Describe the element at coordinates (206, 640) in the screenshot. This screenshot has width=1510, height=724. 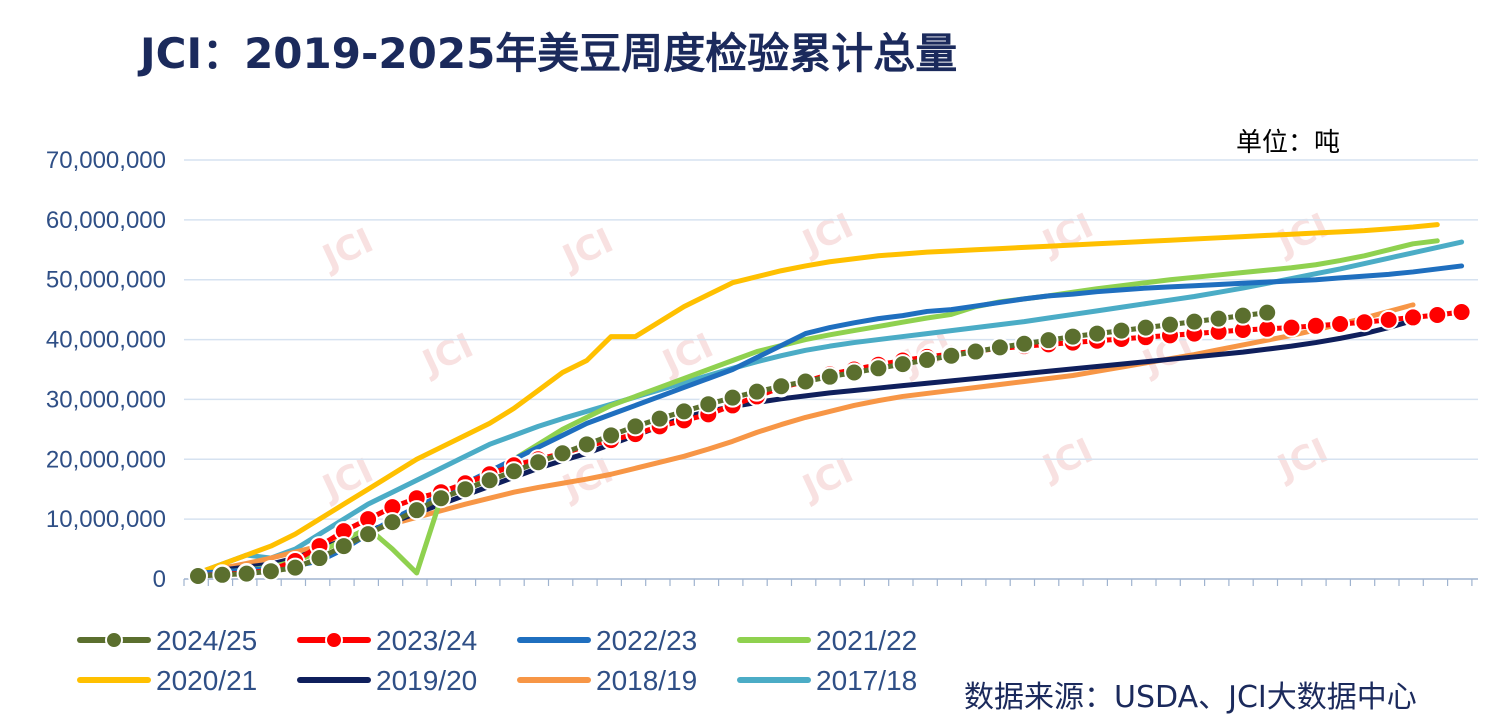
I see `legend-label: 2024/25` at that location.